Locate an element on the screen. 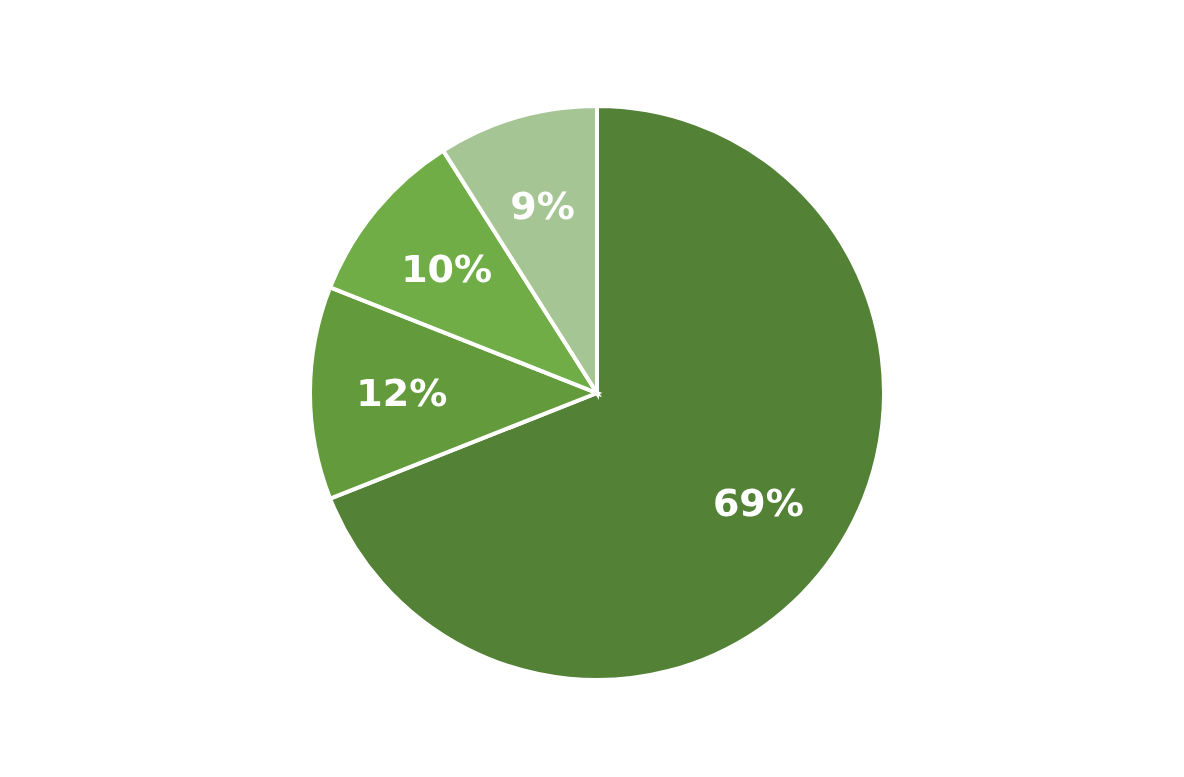 The image size is (1184, 777). data-label: 9% is located at coordinates (542, 205).